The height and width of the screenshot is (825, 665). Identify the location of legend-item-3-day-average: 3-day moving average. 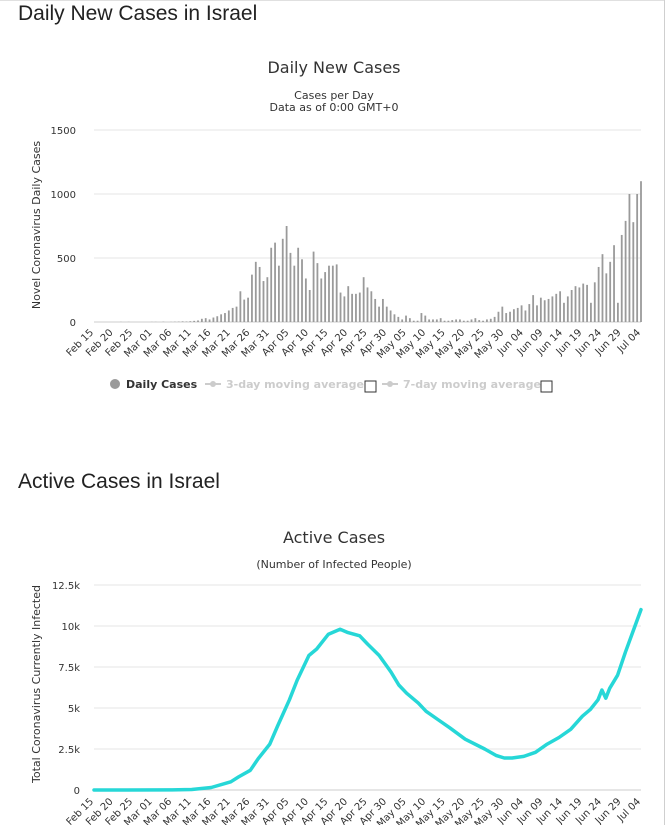
(291, 385).